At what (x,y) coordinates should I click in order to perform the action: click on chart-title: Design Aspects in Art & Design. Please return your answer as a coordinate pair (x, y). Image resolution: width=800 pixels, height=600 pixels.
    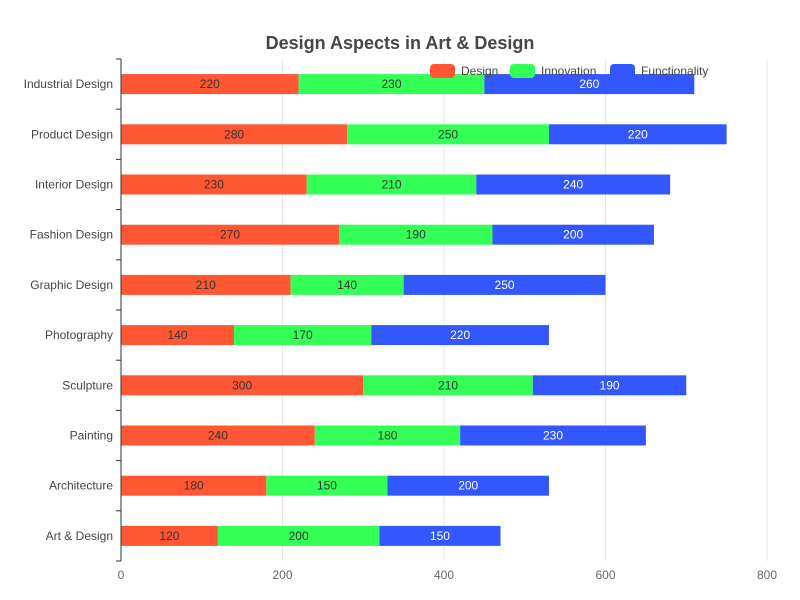
    Looking at the image, I should click on (400, 43).